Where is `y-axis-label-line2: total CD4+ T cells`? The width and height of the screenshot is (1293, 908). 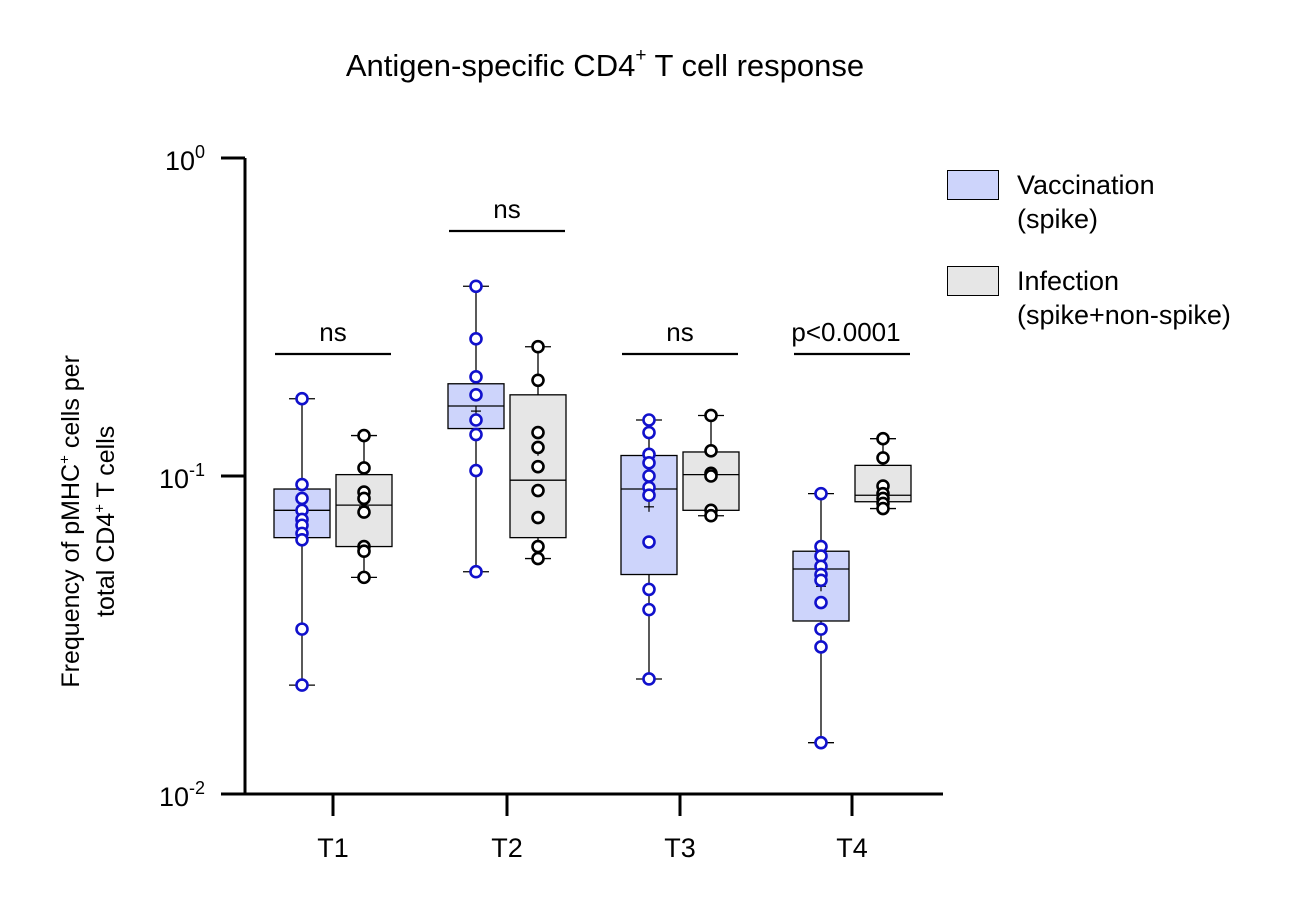
y-axis-label-line2: total CD4+ T cells is located at coordinates (106, 521).